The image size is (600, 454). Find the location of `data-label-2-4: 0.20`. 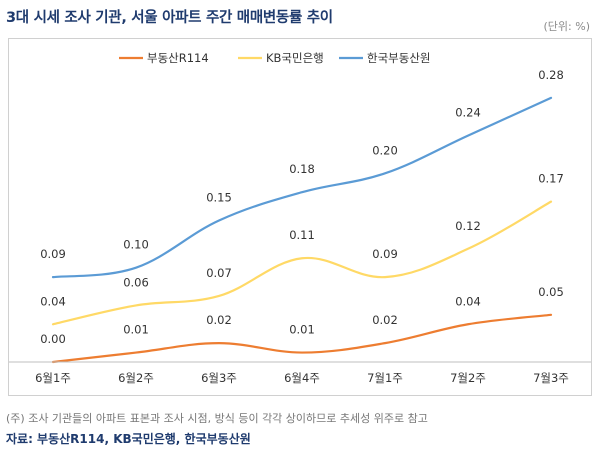

data-label-2-4: 0.20 is located at coordinates (385, 150).